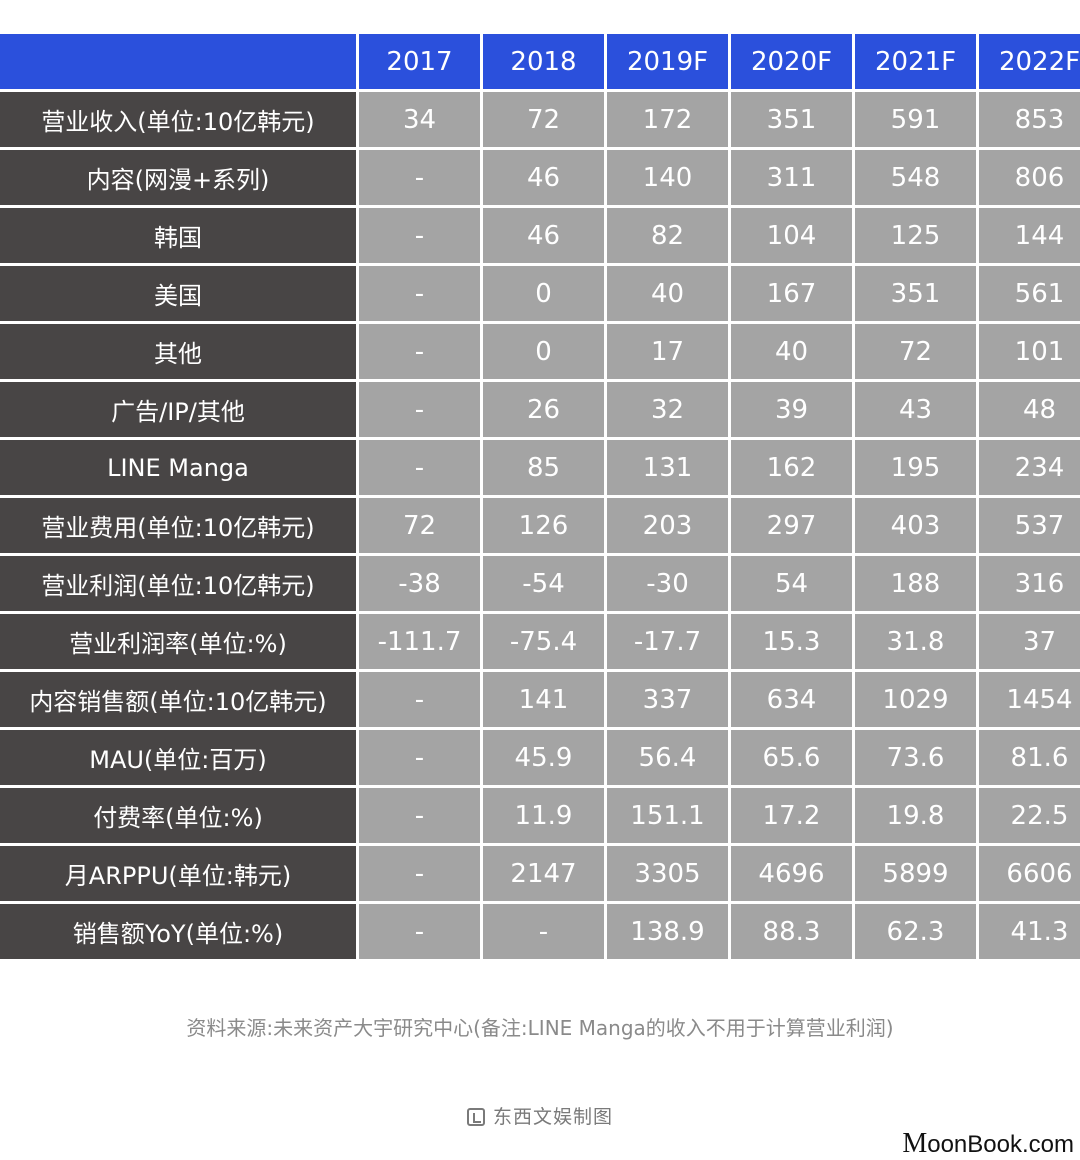  What do you see at coordinates (667, 525) in the screenshot?
I see `table-cell: 203` at bounding box center [667, 525].